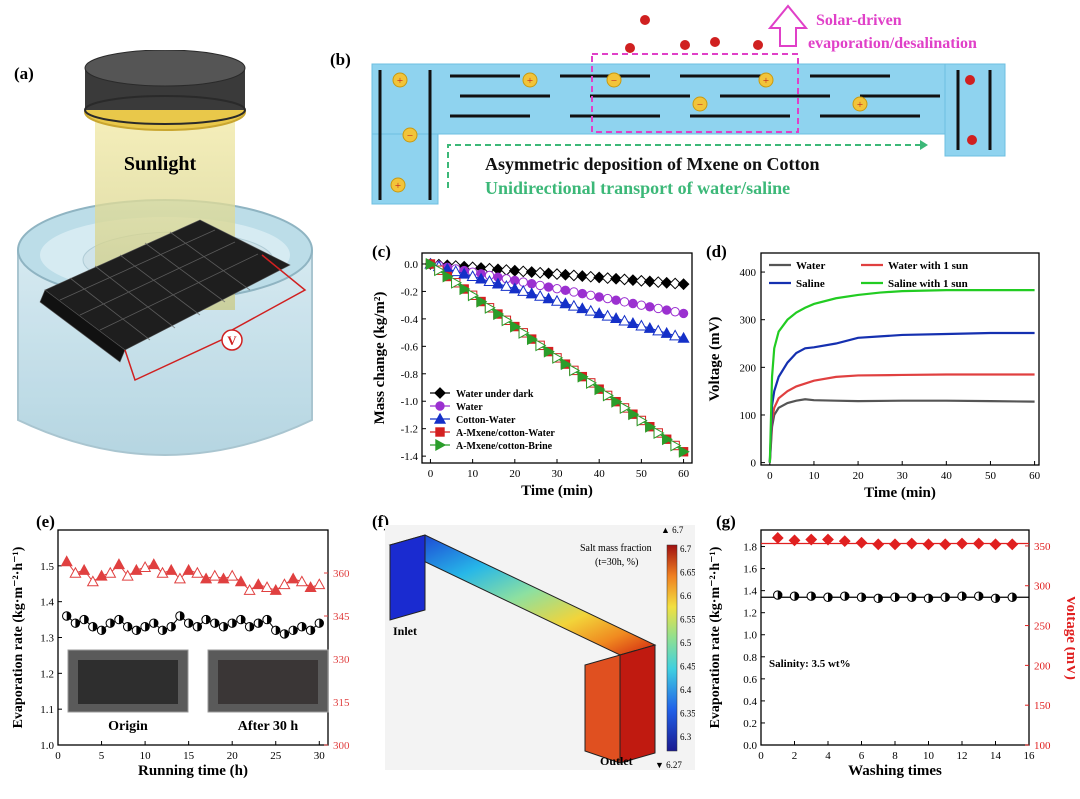 Image resolution: width=1080 pixels, height=799 pixels. Describe the element at coordinates (410, 320) in the screenshot. I see `y-tick-label: -0.4` at that location.